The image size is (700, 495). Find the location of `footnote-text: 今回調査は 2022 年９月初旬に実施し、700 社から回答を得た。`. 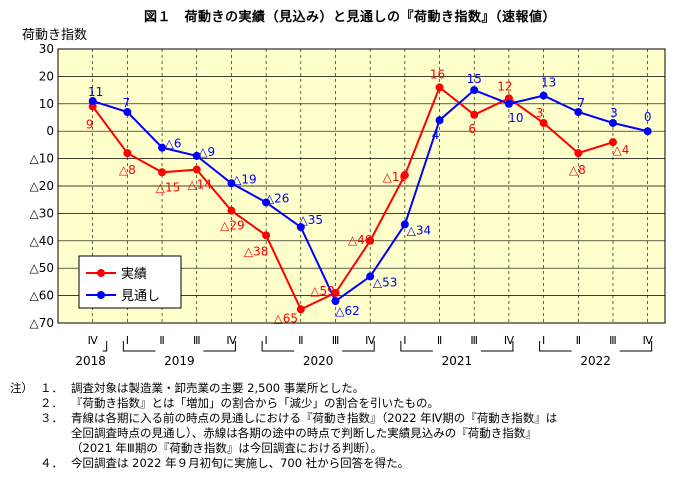

footnote-text: 今回調査は 2022 年９月初旬に実施し、700 社から回答を得た。 is located at coordinates (240, 463).